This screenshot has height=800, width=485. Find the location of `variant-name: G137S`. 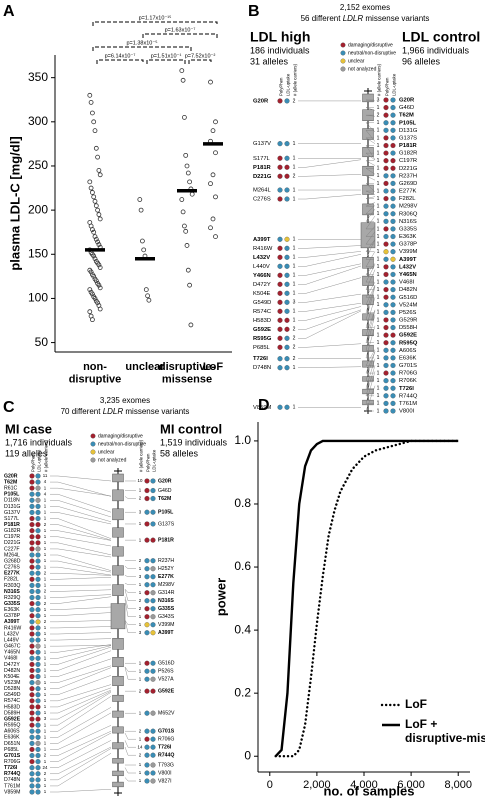

variant-name: G137S is located at coordinates (166, 524).